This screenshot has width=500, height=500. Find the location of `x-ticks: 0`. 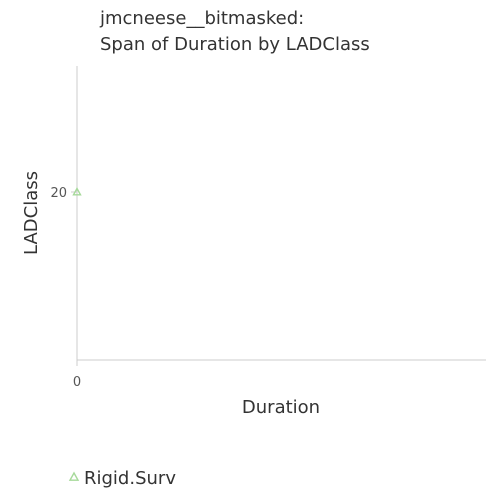

x-ticks: 0 is located at coordinates (77, 375).